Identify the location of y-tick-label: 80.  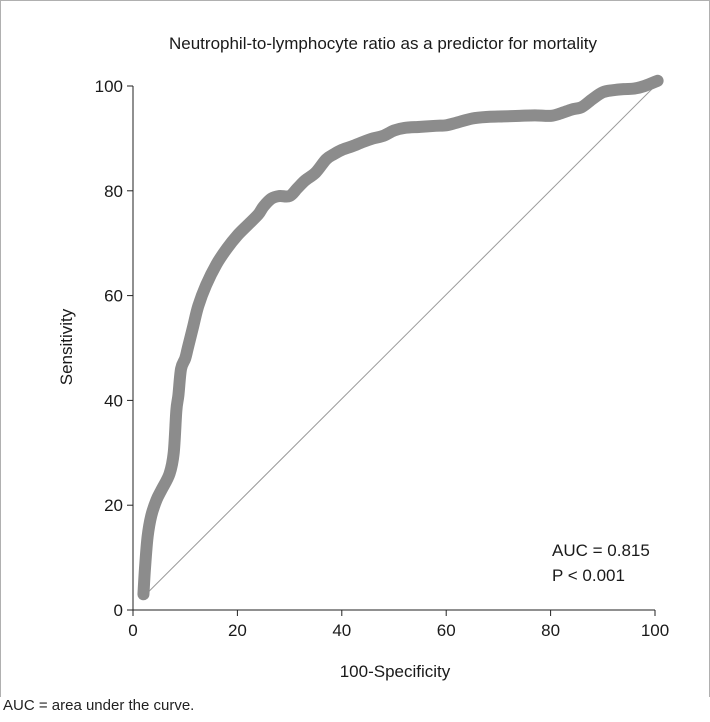
(113, 191).